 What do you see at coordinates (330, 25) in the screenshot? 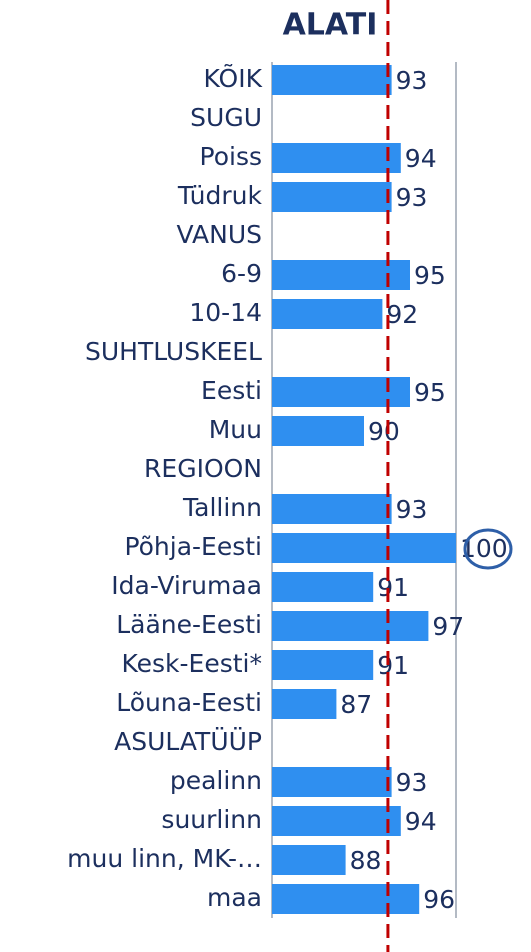
I see `chart-title: ALATI` at bounding box center [330, 25].